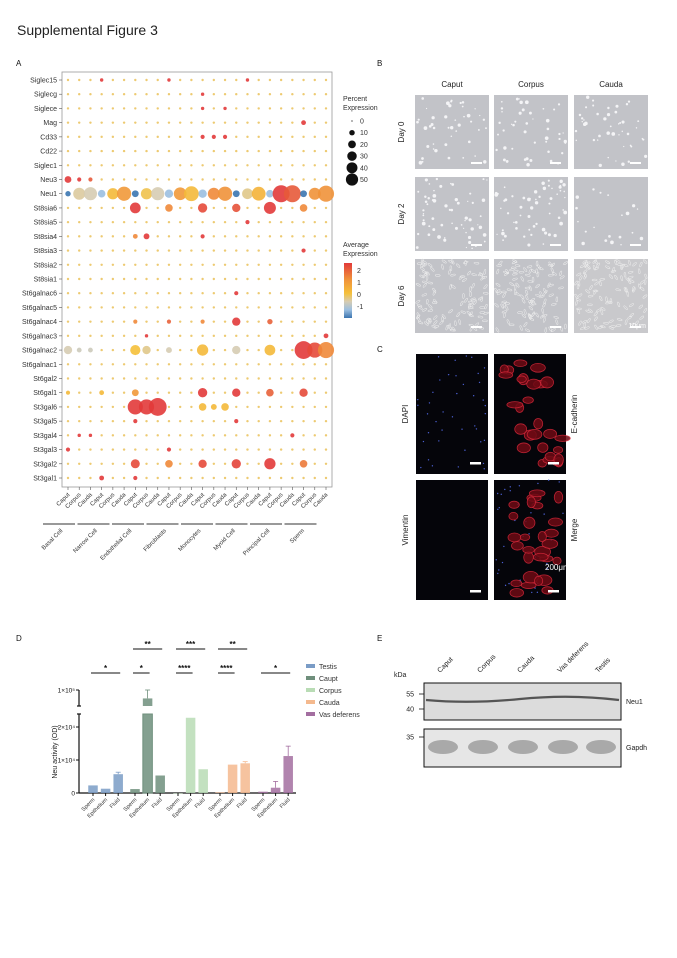 Image resolution: width=677 pixels, height=958 pixels. Describe the element at coordinates (45, 251) in the screenshot. I see `gene-label: St8sia3` at that location.